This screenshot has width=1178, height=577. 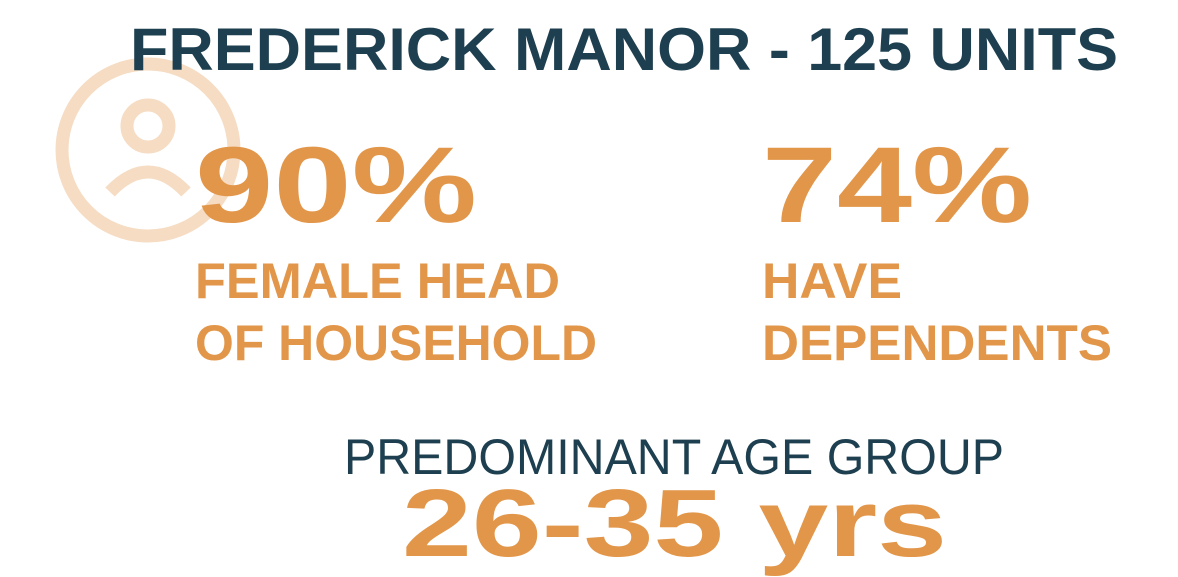 What do you see at coordinates (148, 150) in the screenshot?
I see `person-icon` at bounding box center [148, 150].